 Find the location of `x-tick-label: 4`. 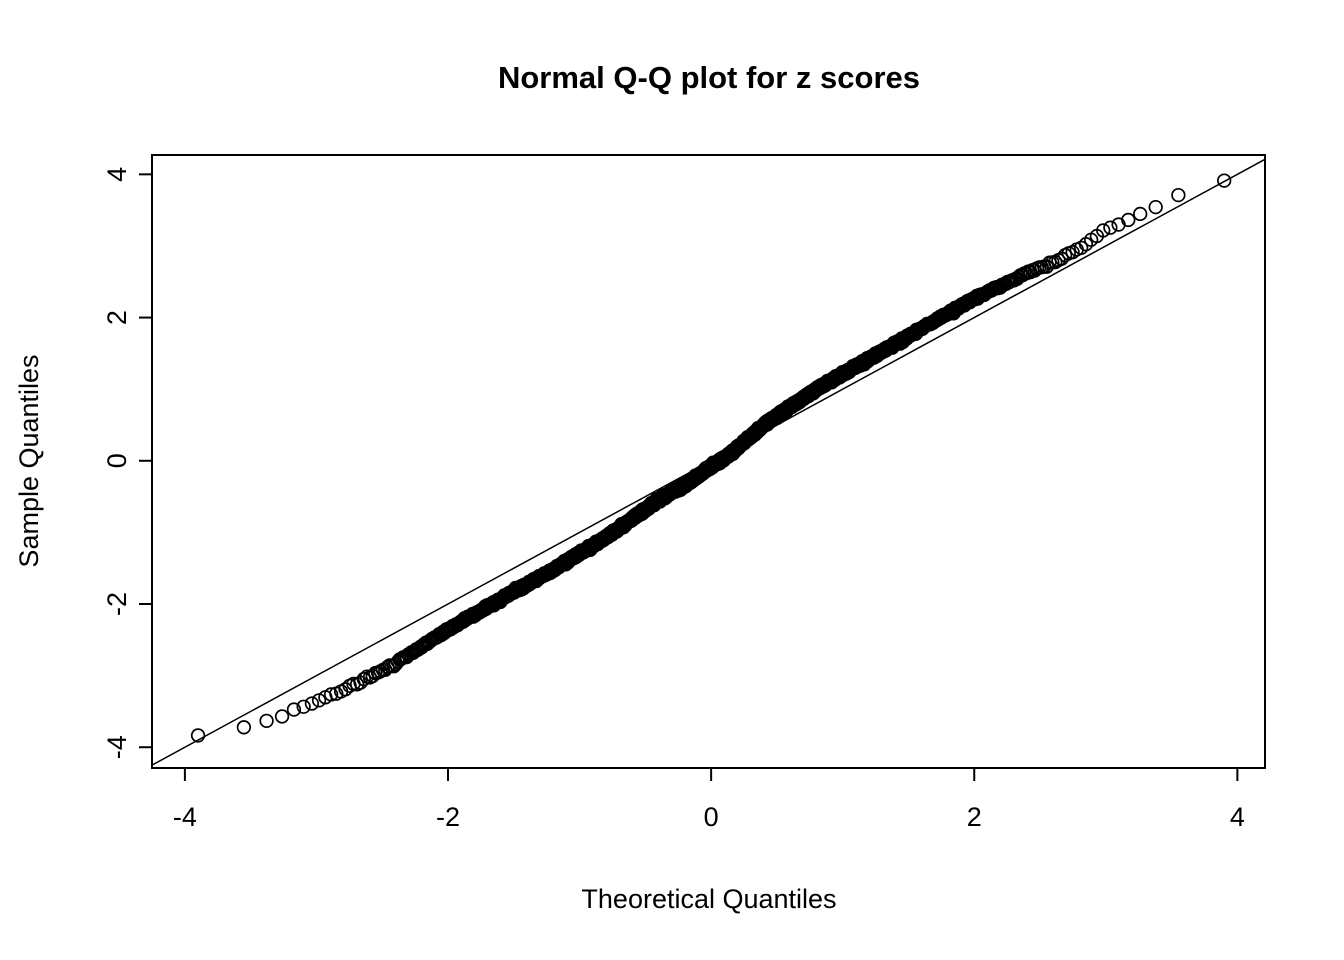

x-tick-label: 4 is located at coordinates (1237, 817).